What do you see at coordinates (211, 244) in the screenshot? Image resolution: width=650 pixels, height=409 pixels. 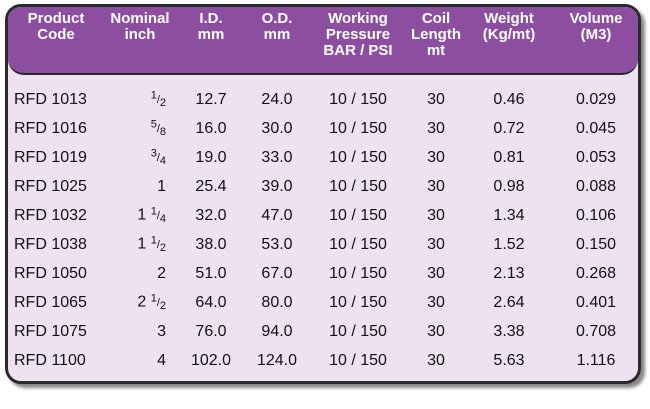 I see `table-cell: 38.0` at bounding box center [211, 244].